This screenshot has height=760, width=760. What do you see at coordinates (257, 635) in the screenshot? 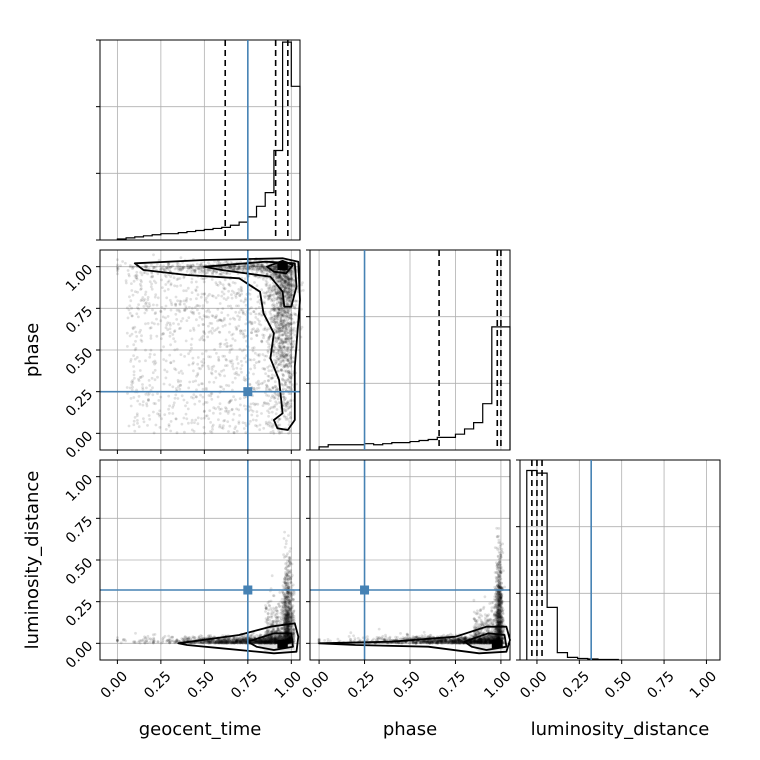
I see `scatter-luminosity-distance-vs-geocent-time-point` at bounding box center [257, 635].